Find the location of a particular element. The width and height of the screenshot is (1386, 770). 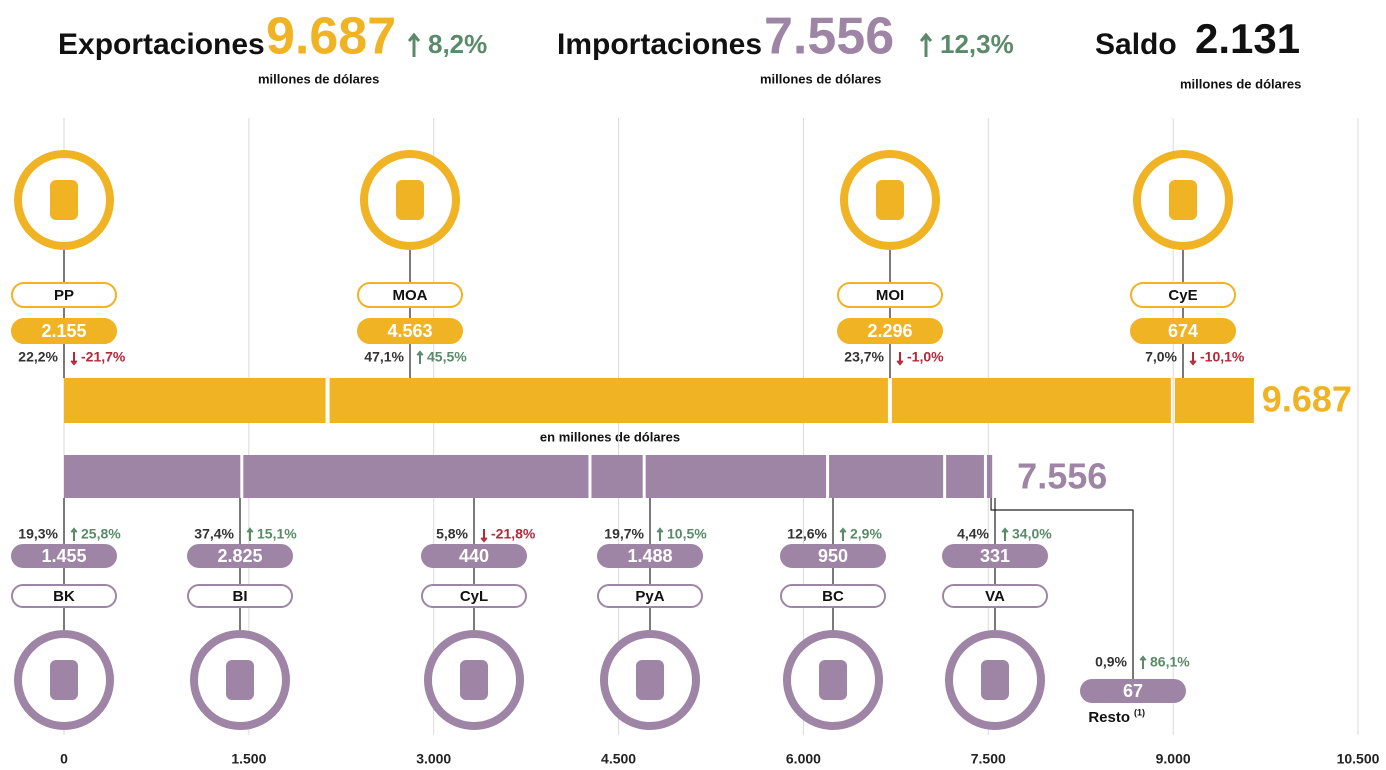

share-label: 37,4% is located at coordinates (214, 534).